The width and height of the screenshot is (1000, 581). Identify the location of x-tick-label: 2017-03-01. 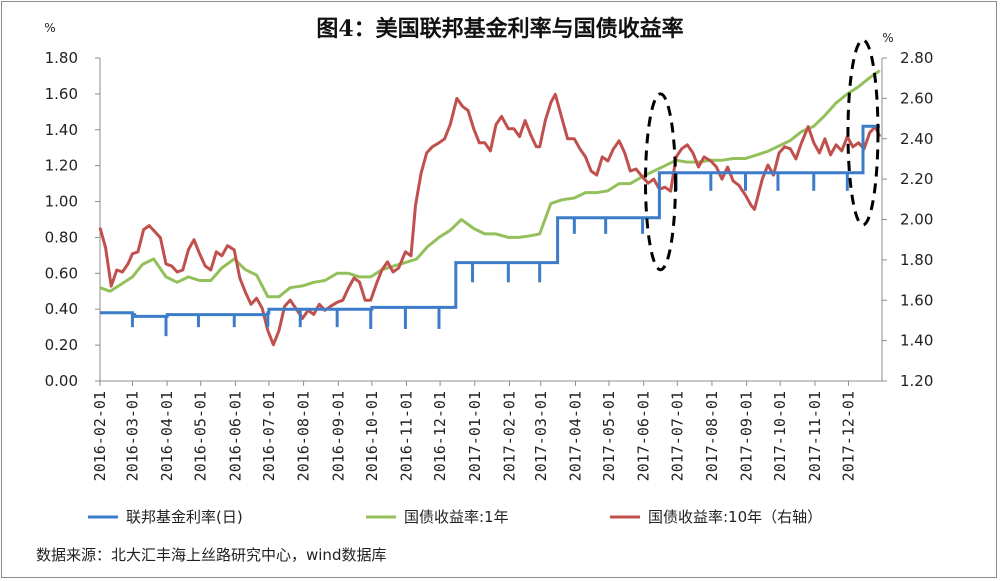
(541, 436).